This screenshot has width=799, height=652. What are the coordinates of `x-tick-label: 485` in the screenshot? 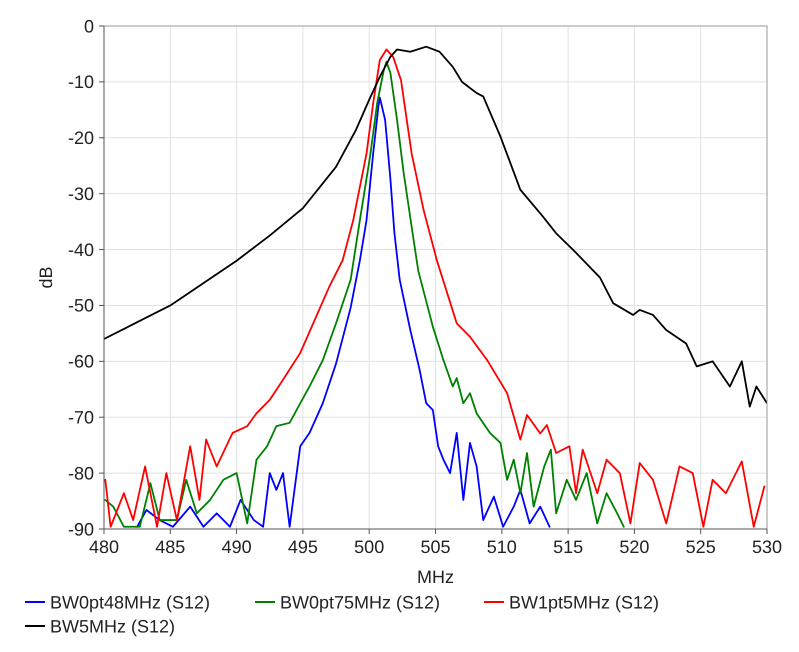 It's located at (170, 547).